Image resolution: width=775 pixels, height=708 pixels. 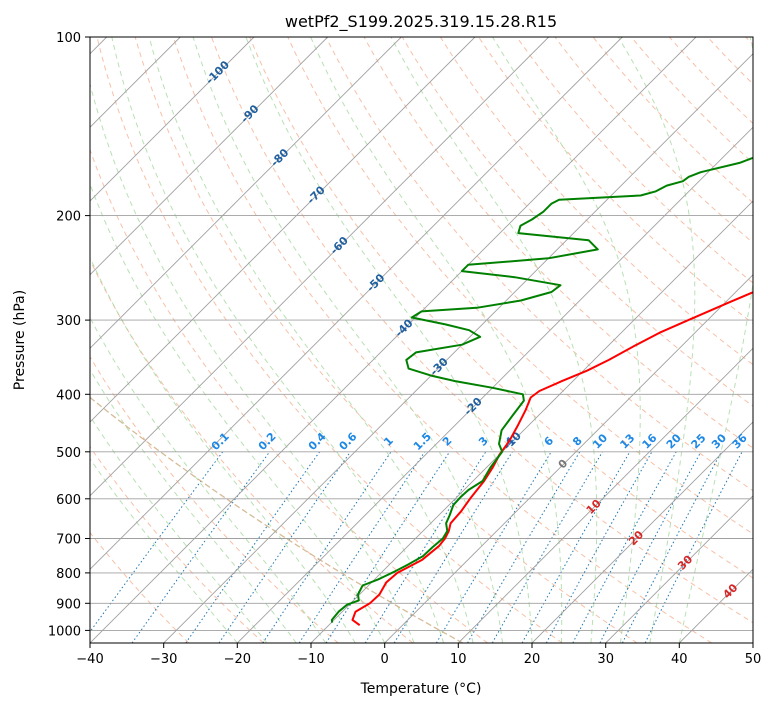 I want to click on x-tick-label: 30, so click(x=605, y=659).